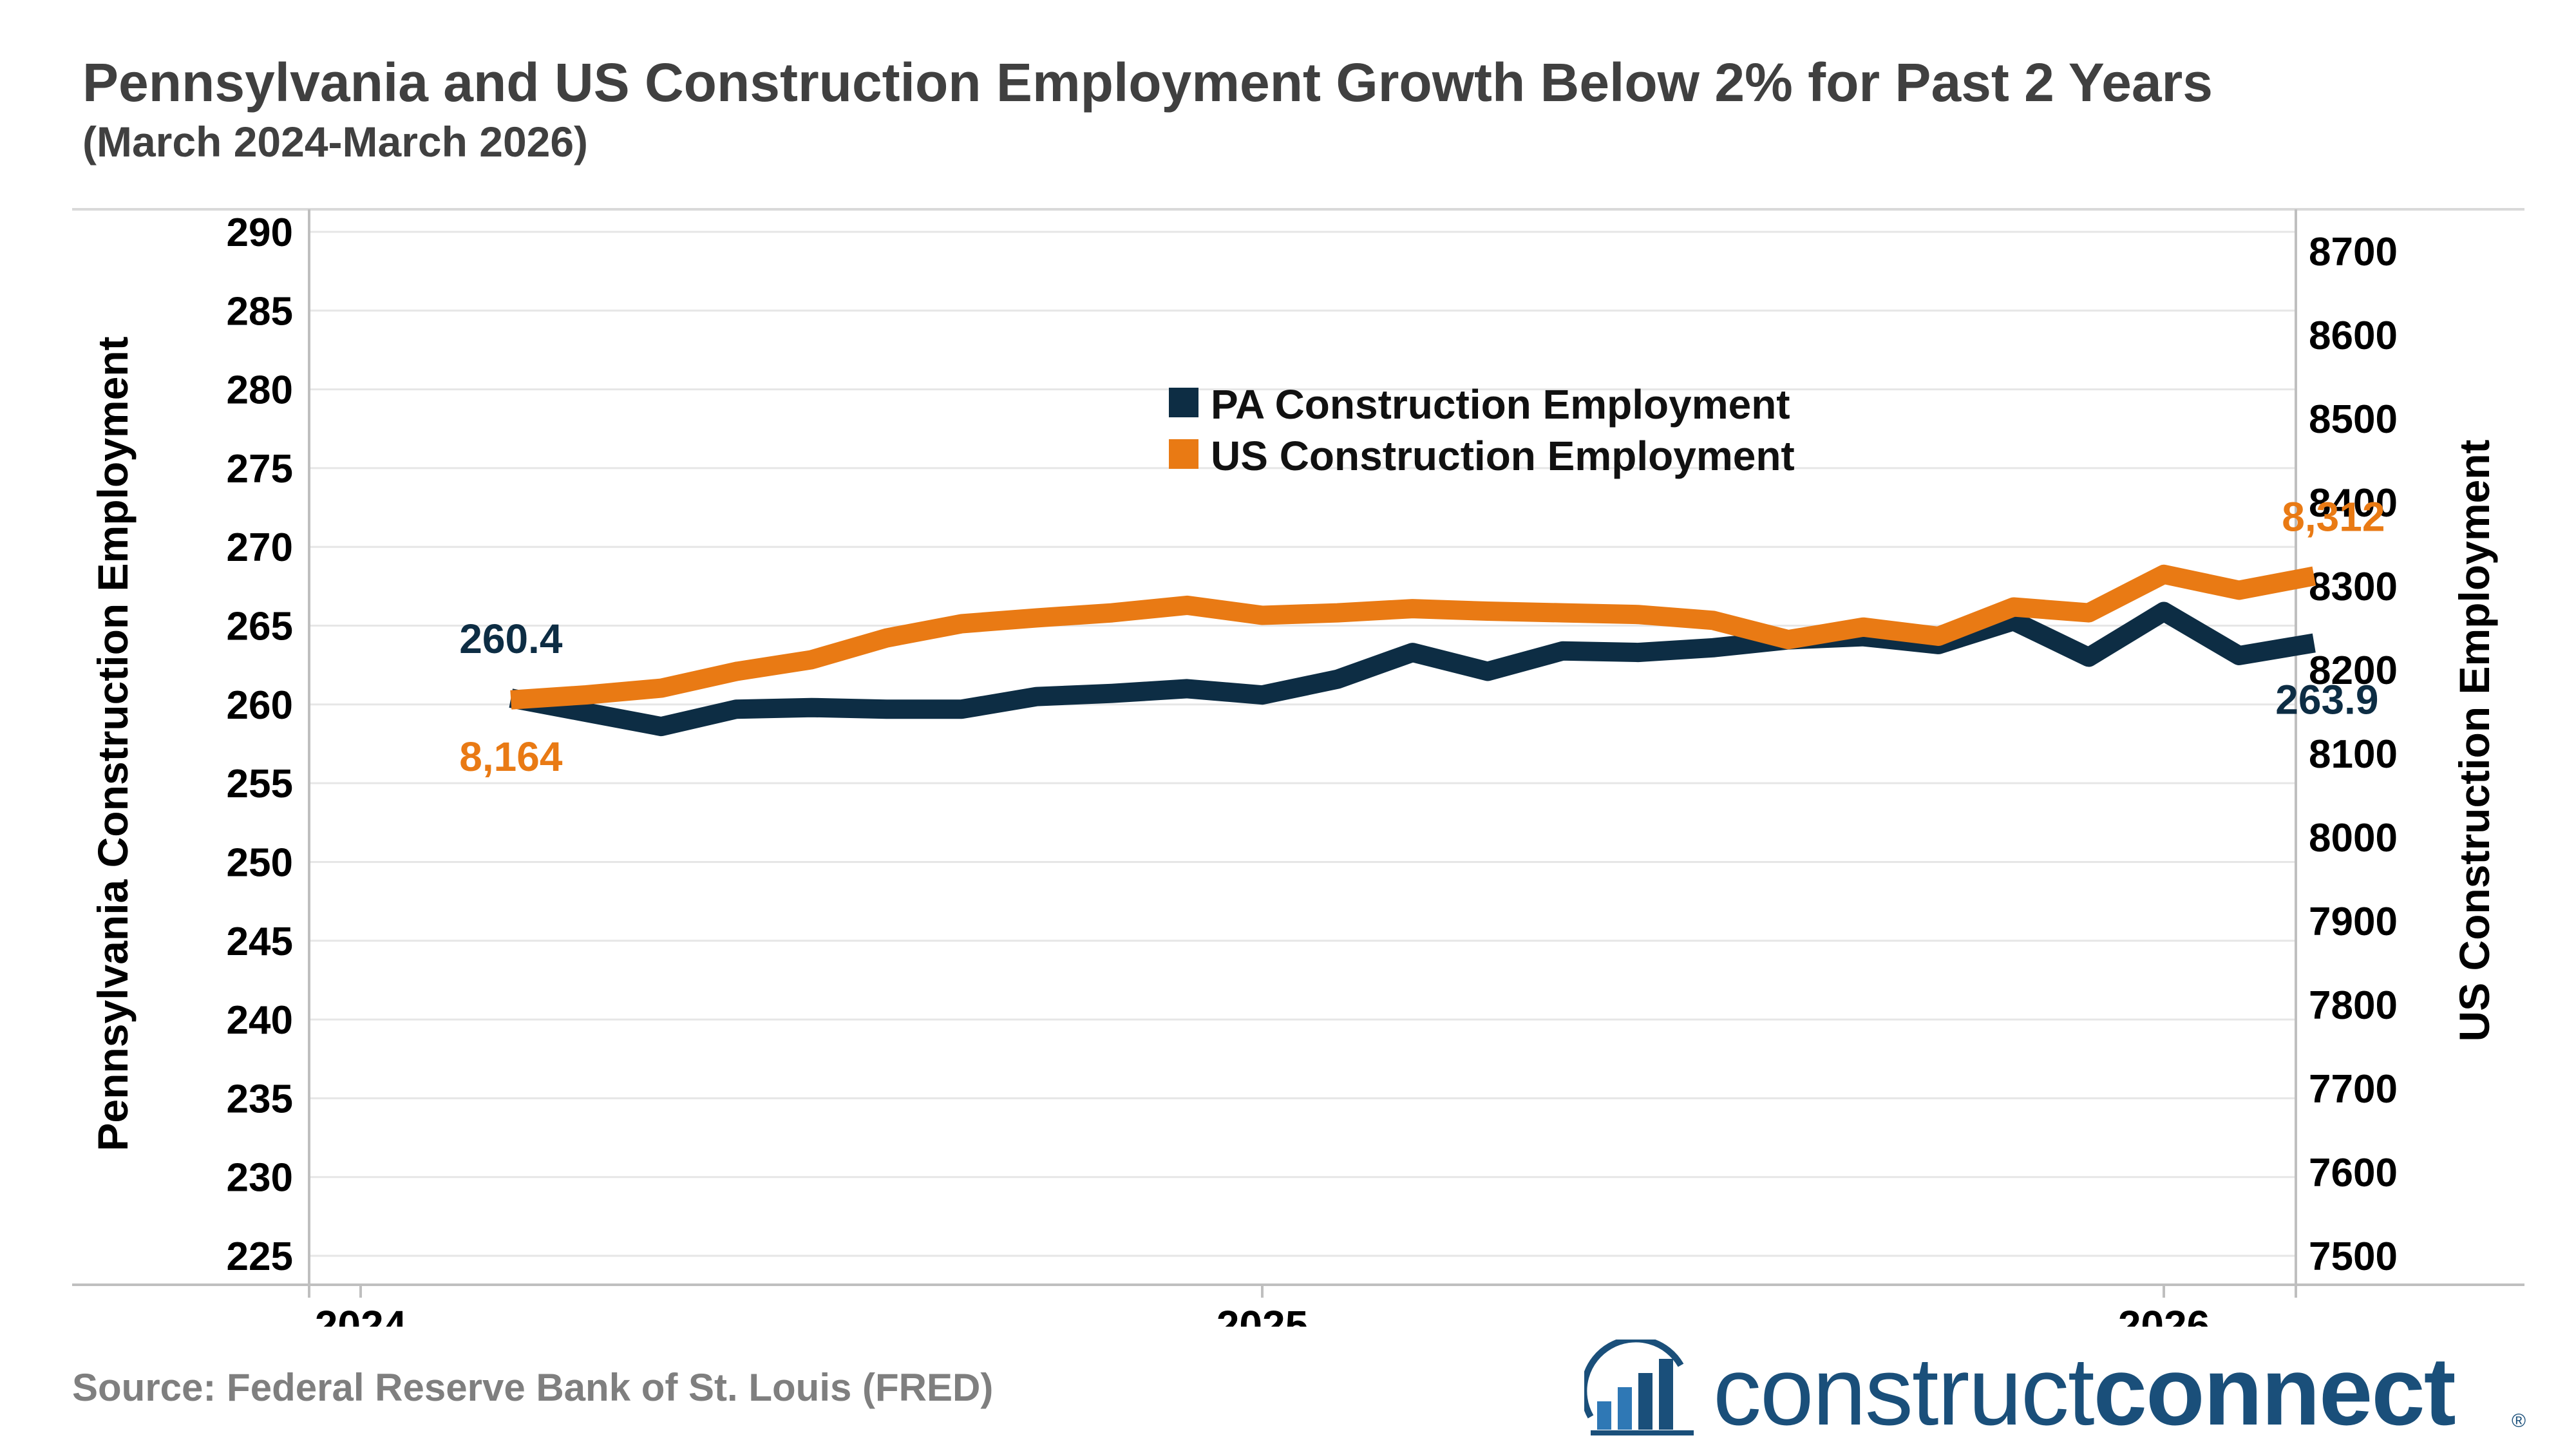 This screenshot has height=1449, width=2576. What do you see at coordinates (1904, 1391) in the screenshot?
I see `logo-word-construct: construct` at bounding box center [1904, 1391].